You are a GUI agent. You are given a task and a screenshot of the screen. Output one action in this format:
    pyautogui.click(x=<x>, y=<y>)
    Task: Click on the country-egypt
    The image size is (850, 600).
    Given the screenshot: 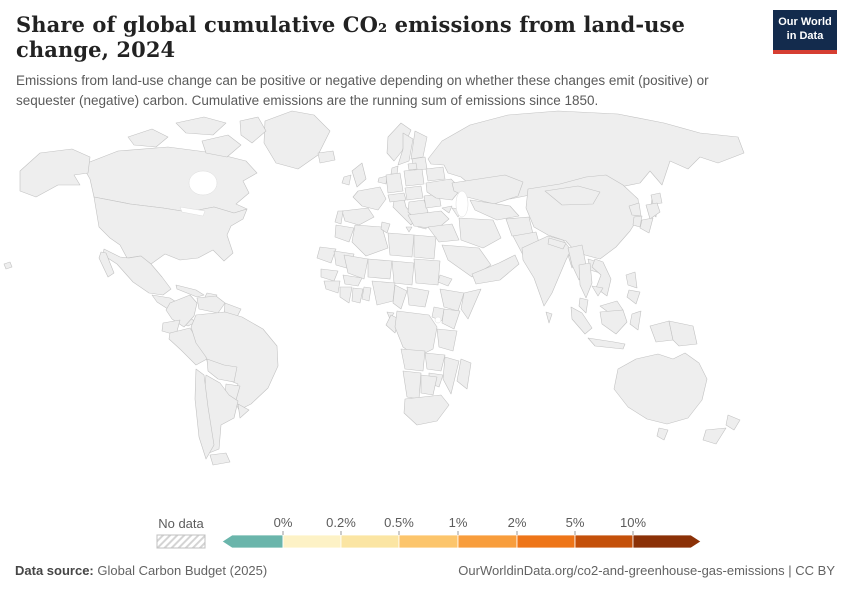 What is the action you would take?
    pyautogui.click(x=425, y=247)
    